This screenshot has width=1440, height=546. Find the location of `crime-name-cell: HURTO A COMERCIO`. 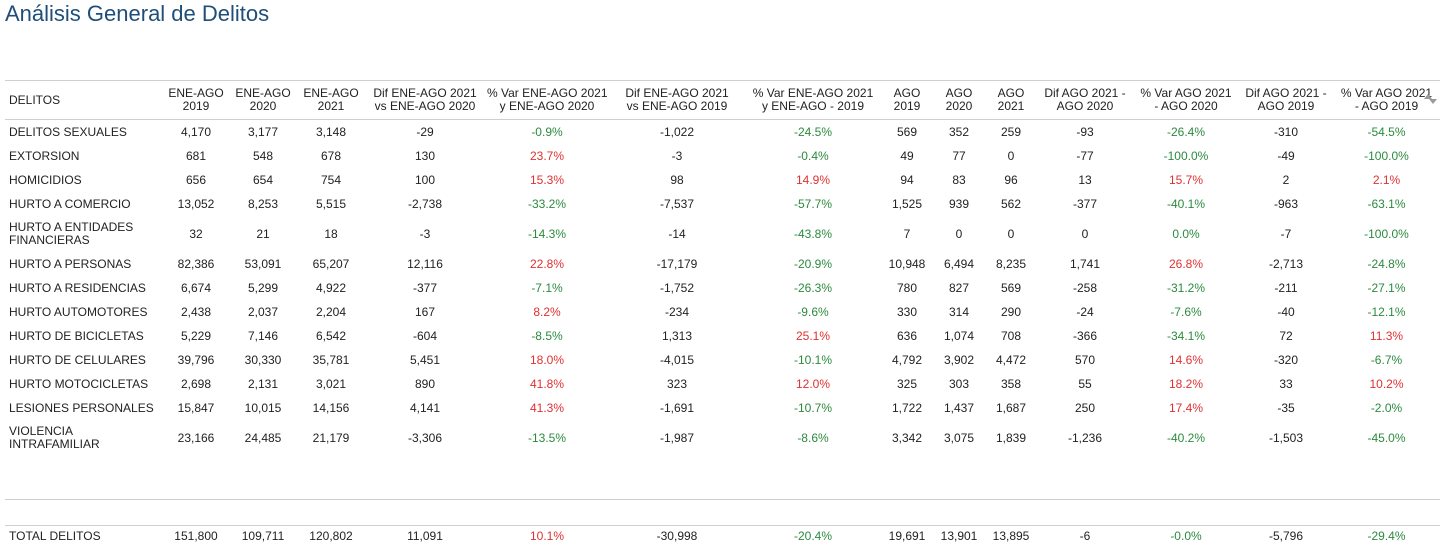

crime-name-cell: HURTO A COMERCIO is located at coordinates (70, 203).